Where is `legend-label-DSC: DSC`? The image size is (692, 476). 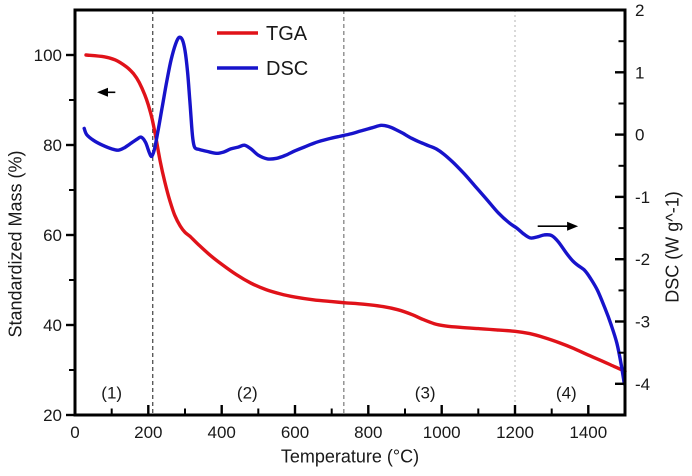
legend-label-DSC: DSC is located at coordinates (287, 69).